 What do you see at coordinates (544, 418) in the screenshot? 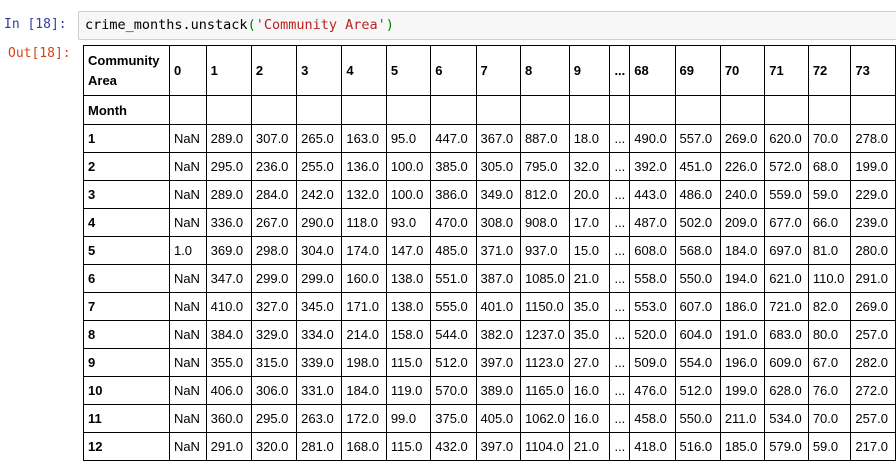
I see `table-cell: 1062.0` at bounding box center [544, 418].